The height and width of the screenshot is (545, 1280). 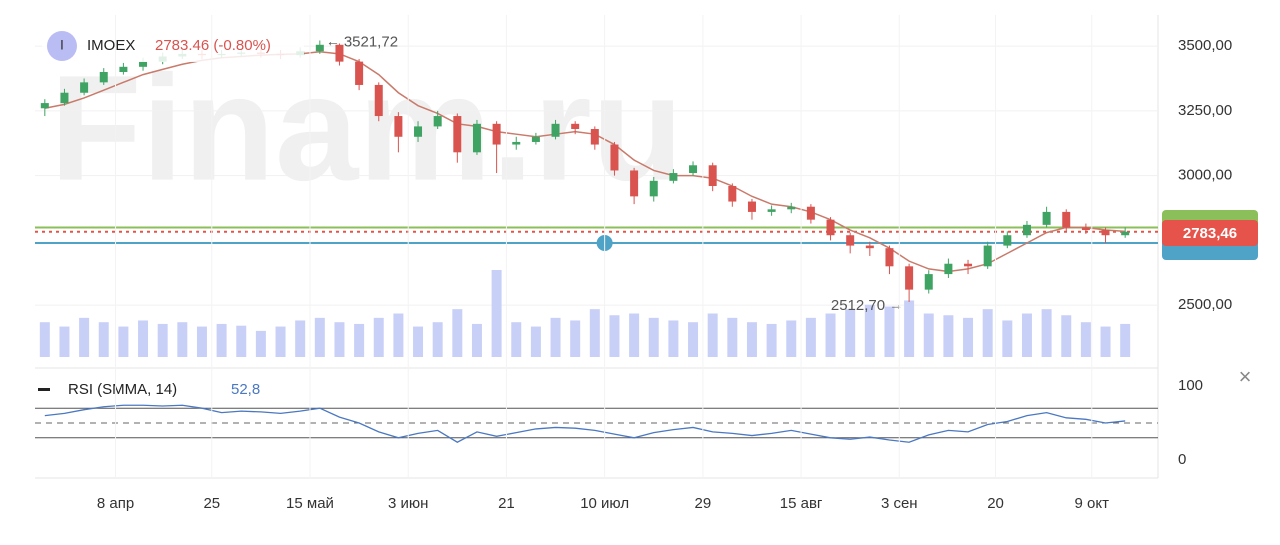 What do you see at coordinates (858, 305) in the screenshot?
I see `min-label: 2512,70` at bounding box center [858, 305].